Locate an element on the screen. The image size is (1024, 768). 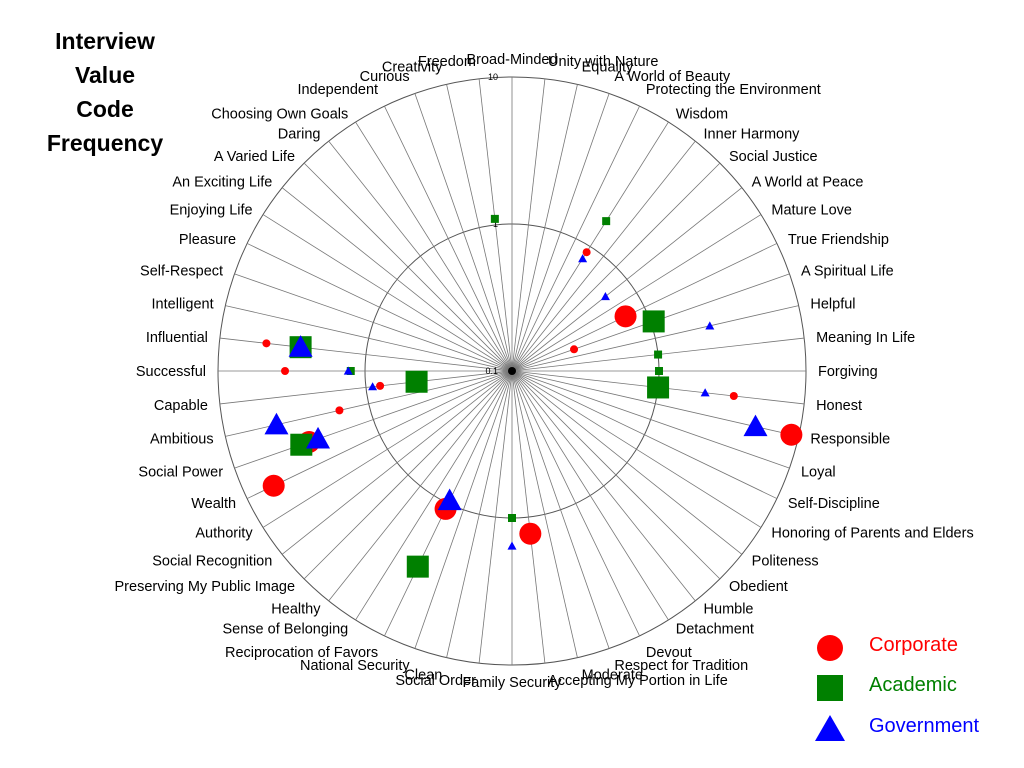
legend-item-corporate: Corporate is located at coordinates (912, 645).